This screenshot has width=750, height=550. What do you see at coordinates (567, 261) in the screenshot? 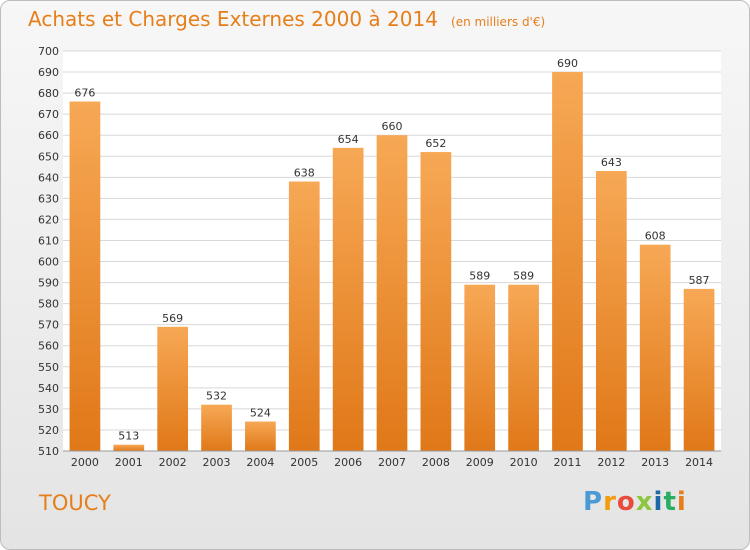
I see `bar-2011` at bounding box center [567, 261].